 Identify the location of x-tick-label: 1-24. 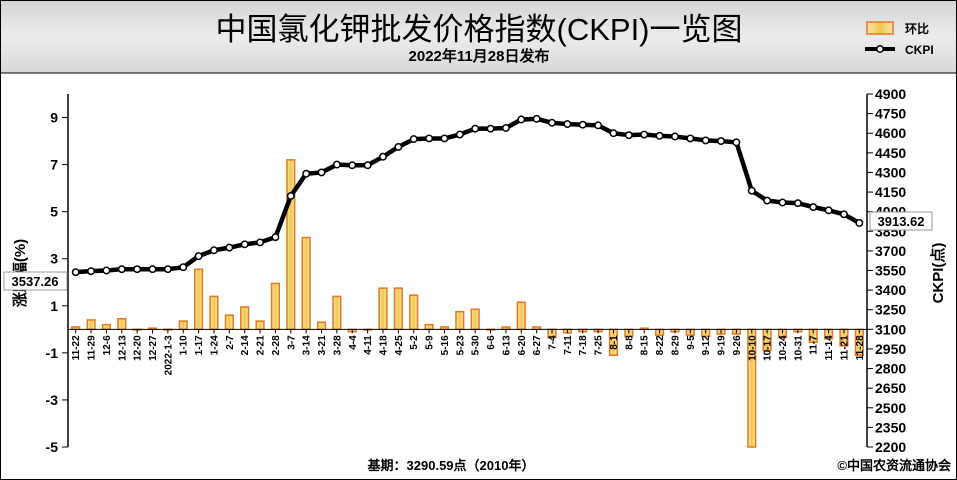
(214, 345).